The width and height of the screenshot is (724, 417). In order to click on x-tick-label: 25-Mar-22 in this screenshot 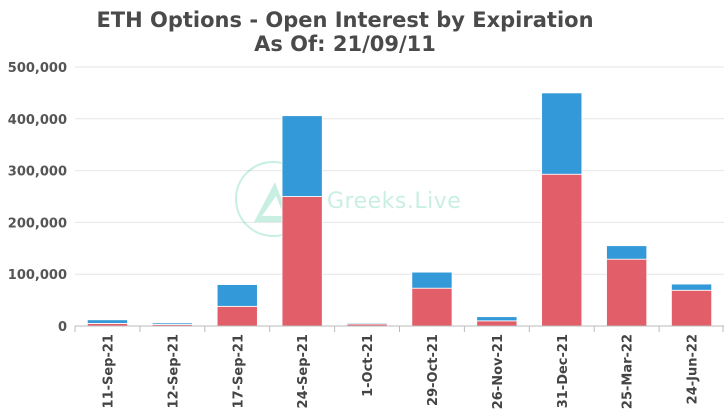, I will do `click(628, 371)`.